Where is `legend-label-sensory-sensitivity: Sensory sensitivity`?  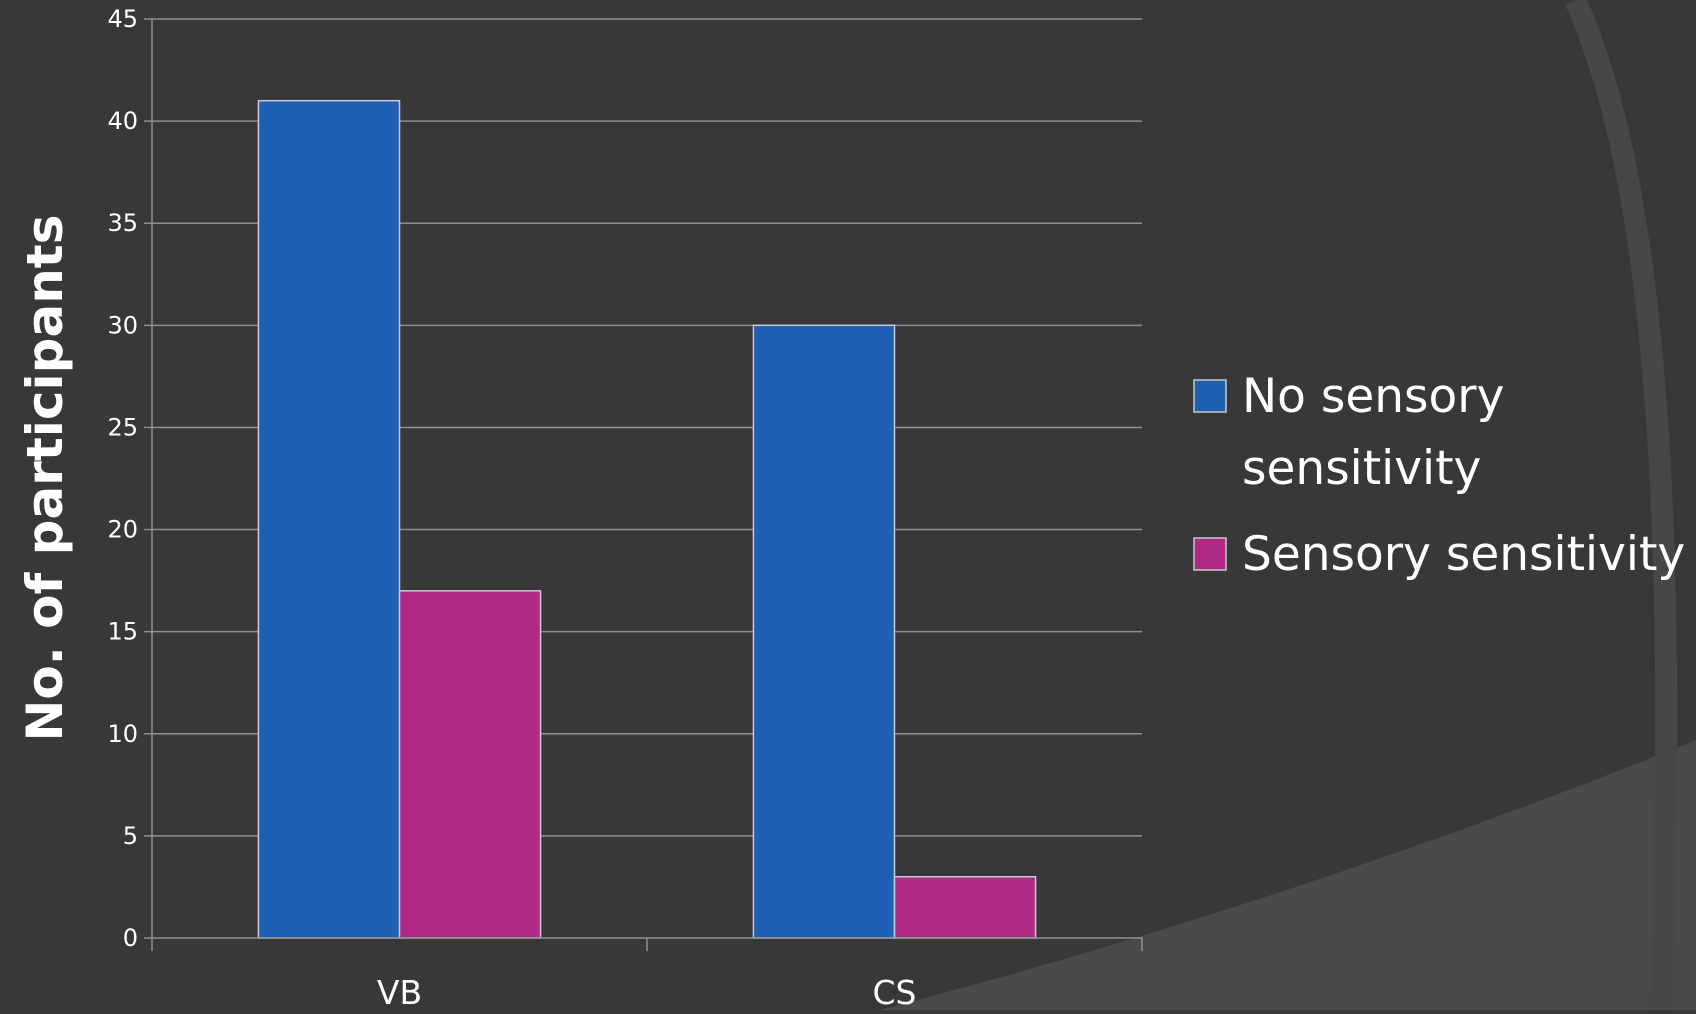 legend-label-sensory-sensitivity: Sensory sensitivity is located at coordinates (1463, 554).